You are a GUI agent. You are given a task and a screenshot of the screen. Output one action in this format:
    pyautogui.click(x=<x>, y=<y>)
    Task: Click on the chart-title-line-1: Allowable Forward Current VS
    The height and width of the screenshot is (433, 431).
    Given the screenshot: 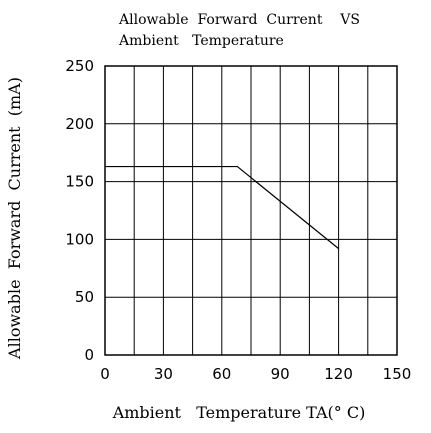 What is the action you would take?
    pyautogui.click(x=239, y=20)
    